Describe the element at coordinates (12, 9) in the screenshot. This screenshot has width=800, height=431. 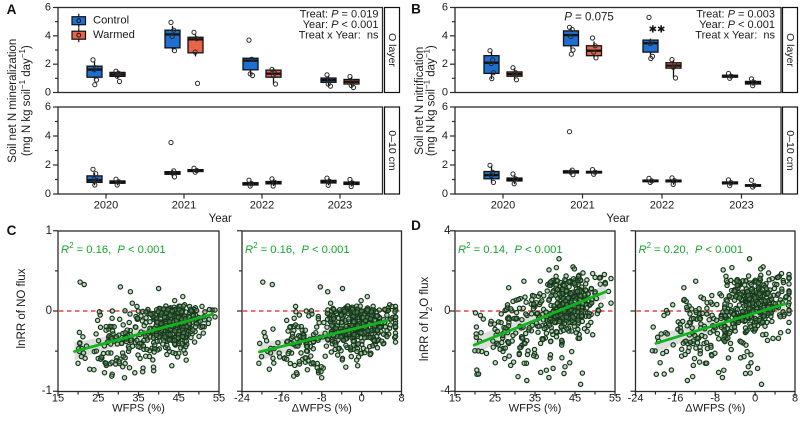
I see `svg-text: A` at that location.